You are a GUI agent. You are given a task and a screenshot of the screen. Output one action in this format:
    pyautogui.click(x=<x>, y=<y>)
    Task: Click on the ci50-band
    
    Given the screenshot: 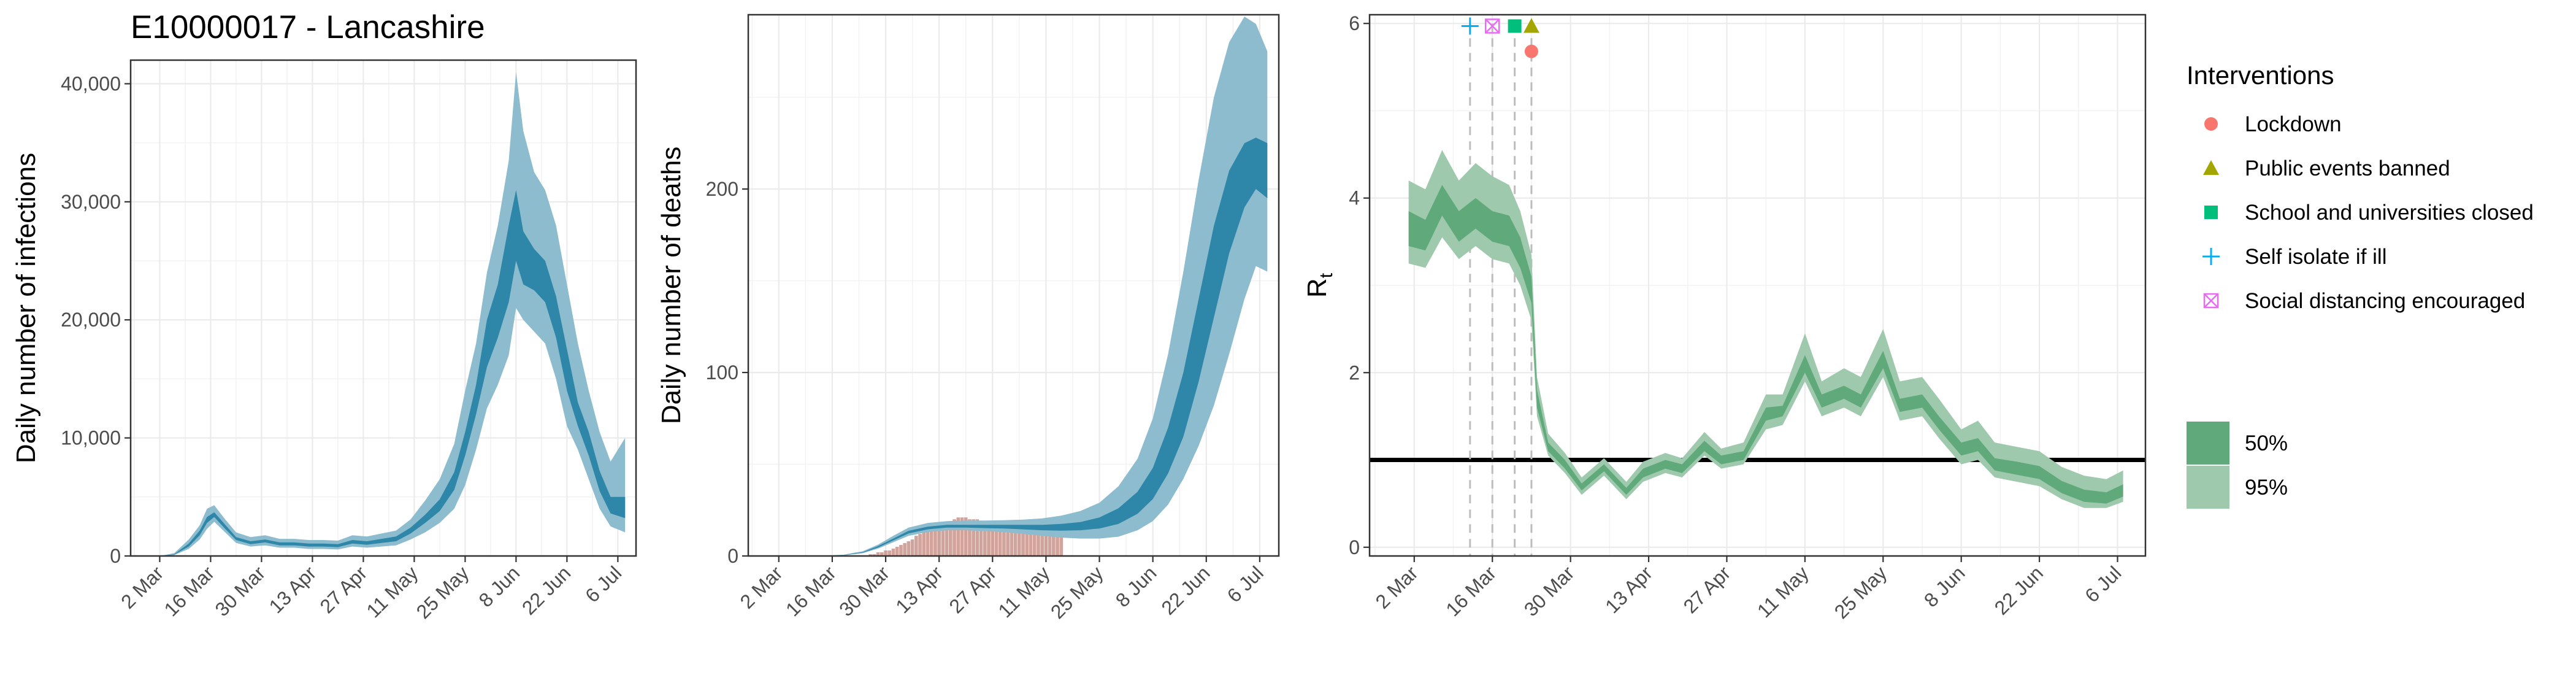 What is the action you would take?
    pyautogui.click(x=1765, y=344)
    